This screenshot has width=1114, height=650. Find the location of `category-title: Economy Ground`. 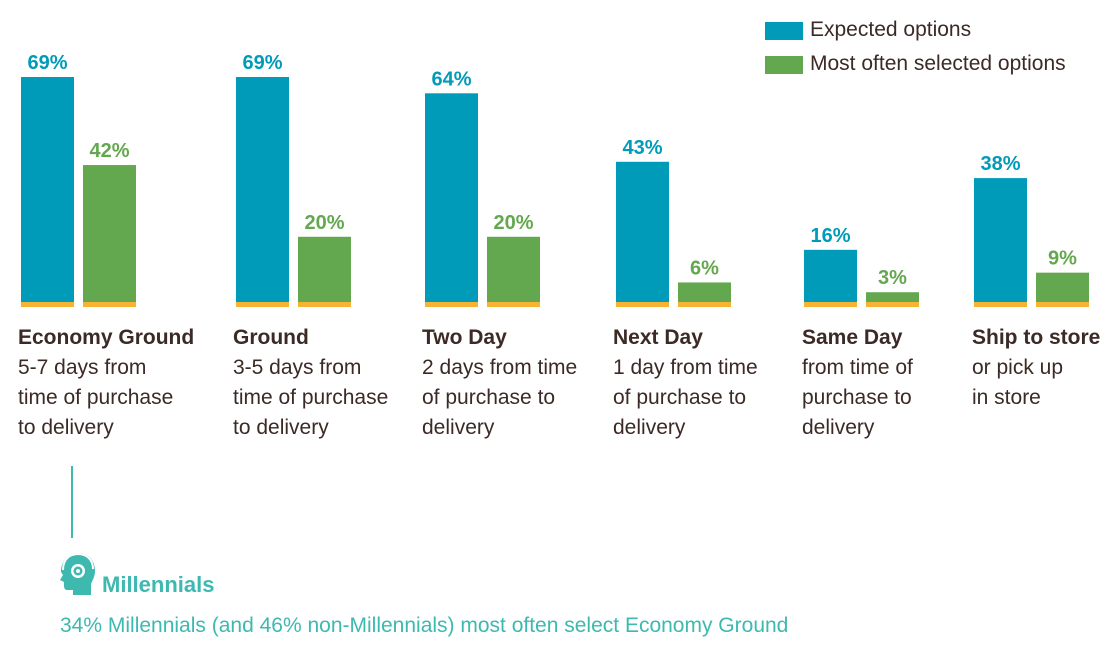

category-title: Economy Ground is located at coordinates (106, 337).